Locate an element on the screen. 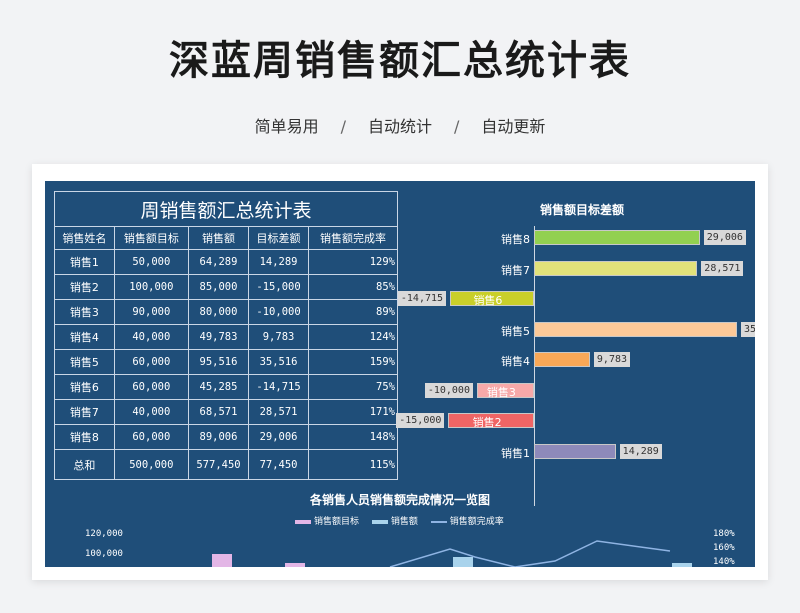 The width and height of the screenshot is (800, 613). y-axis-tick: 100,000 is located at coordinates (104, 554).